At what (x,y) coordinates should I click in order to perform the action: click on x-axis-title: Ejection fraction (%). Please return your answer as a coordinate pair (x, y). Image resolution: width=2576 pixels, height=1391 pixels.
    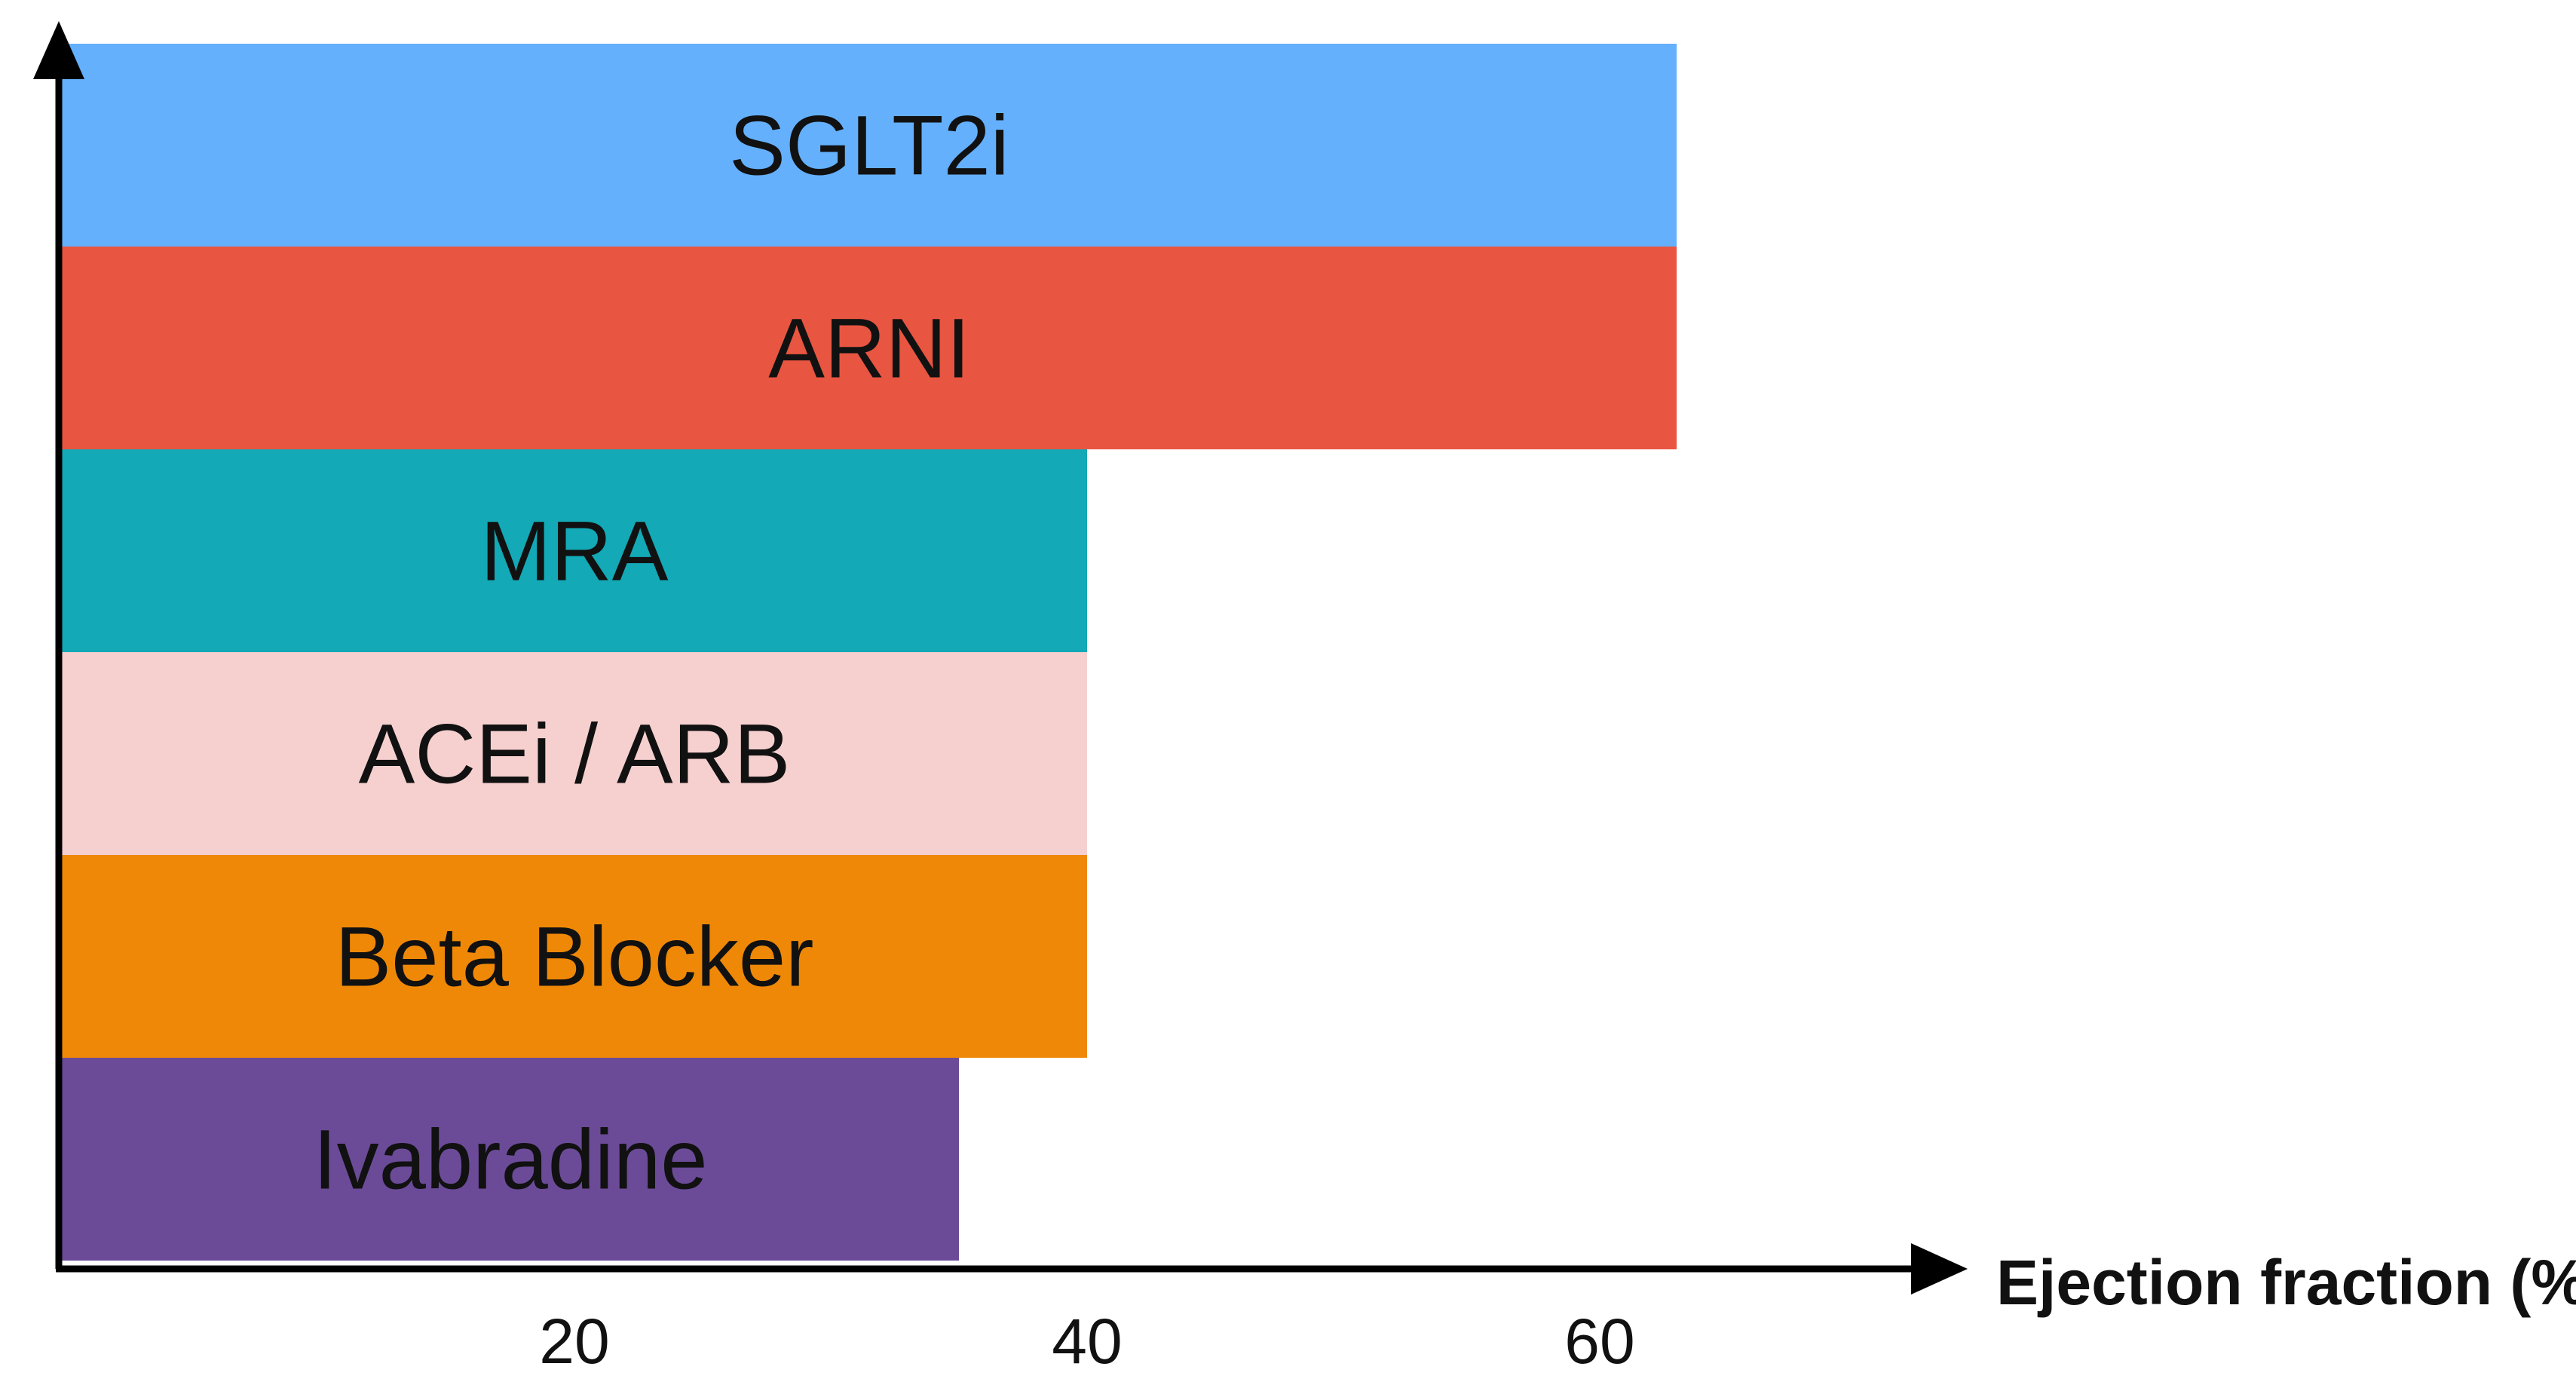
    Looking at the image, I should click on (2286, 1282).